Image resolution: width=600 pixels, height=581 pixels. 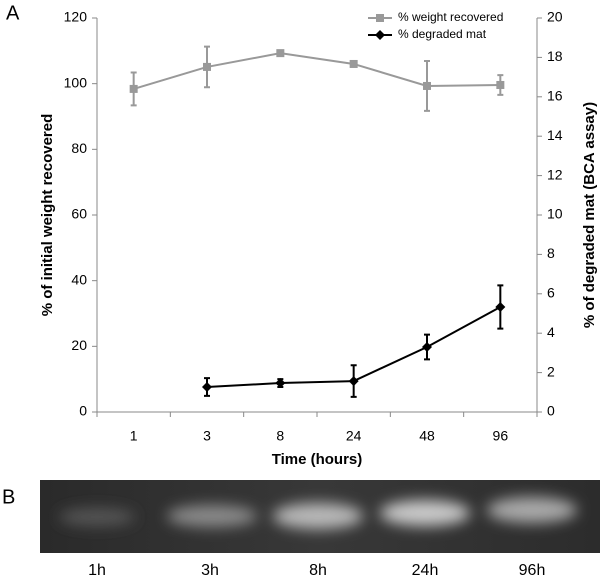 I want to click on x-axis-title: Time (hours), so click(x=317, y=459).